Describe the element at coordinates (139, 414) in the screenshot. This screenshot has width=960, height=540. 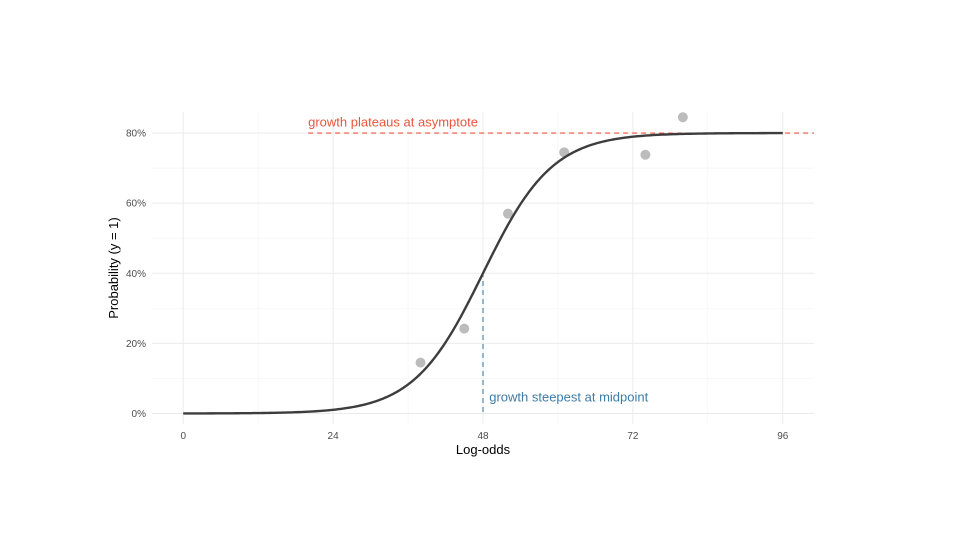
I see `y-tick-label: 0%` at that location.